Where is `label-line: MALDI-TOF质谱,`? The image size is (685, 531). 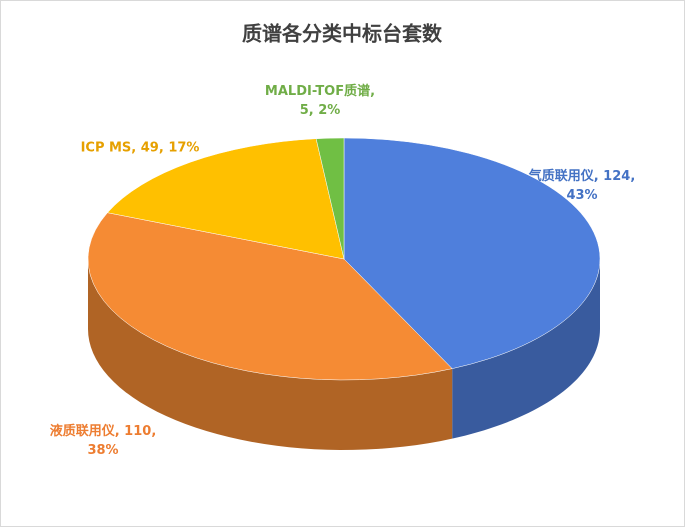 label-line: MALDI-TOF质谱, is located at coordinates (320, 91).